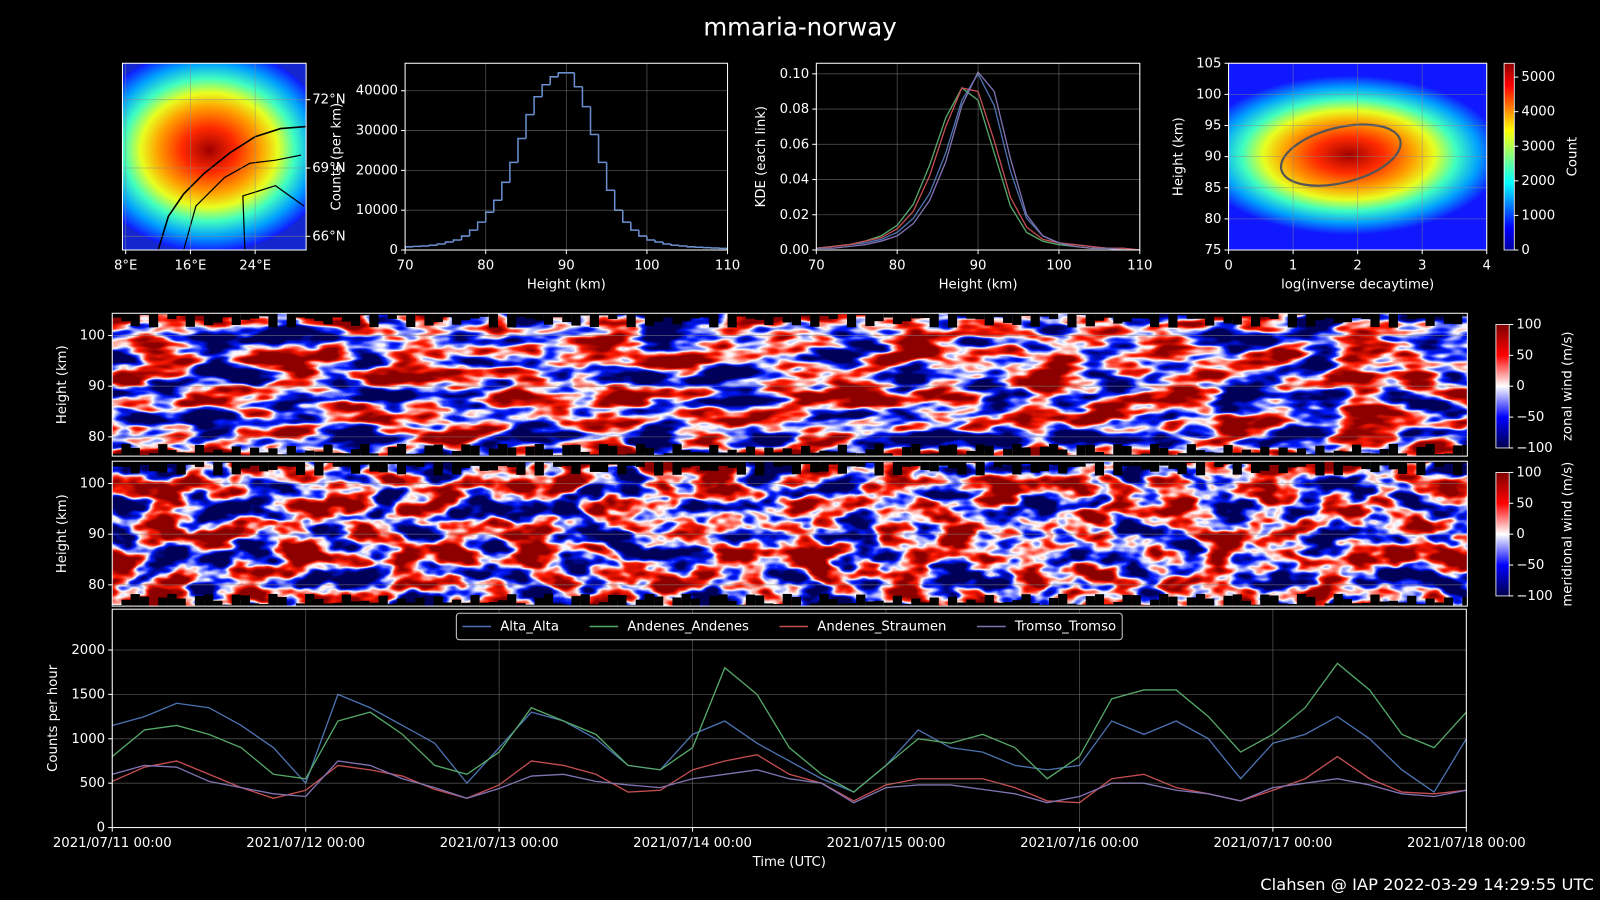 The width and height of the screenshot is (1600, 900). What do you see at coordinates (1487, 265) in the screenshot?
I see `x-tick-label: 4` at bounding box center [1487, 265].